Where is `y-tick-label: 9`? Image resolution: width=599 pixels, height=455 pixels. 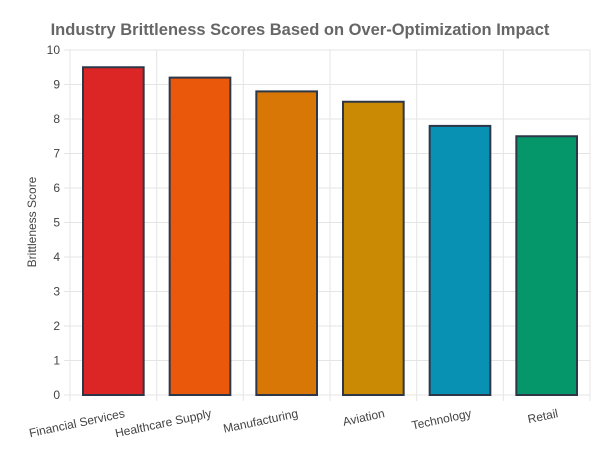
y-tick-label: 9 is located at coordinates (56, 85).